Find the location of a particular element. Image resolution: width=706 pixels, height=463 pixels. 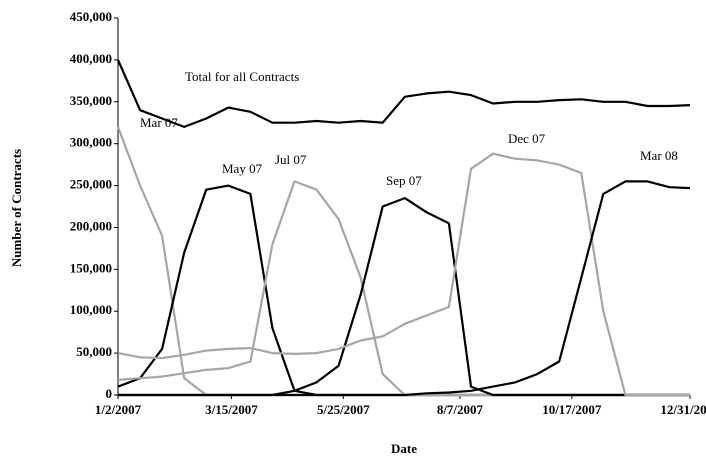

x-tick-label: 10/17/2007 is located at coordinates (572, 409).